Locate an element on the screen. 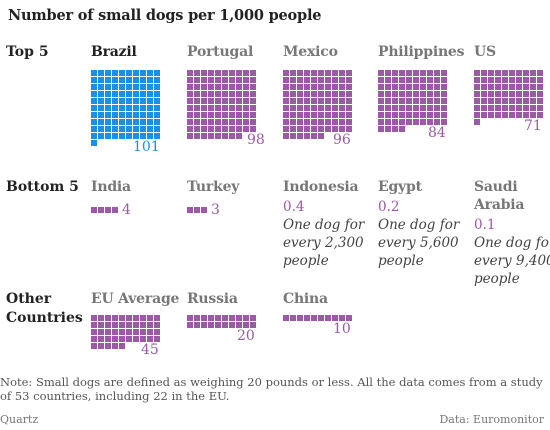  data-source: Data: Euromonitor is located at coordinates (491, 419).